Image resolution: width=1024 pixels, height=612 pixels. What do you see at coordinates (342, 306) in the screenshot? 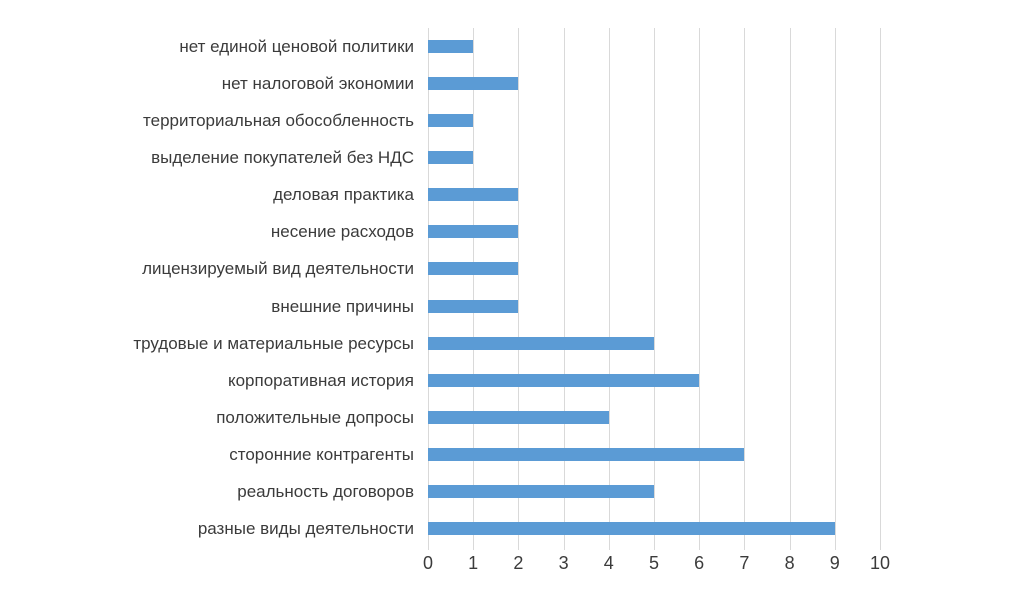
I see `category-label: внешние причины` at bounding box center [342, 306].